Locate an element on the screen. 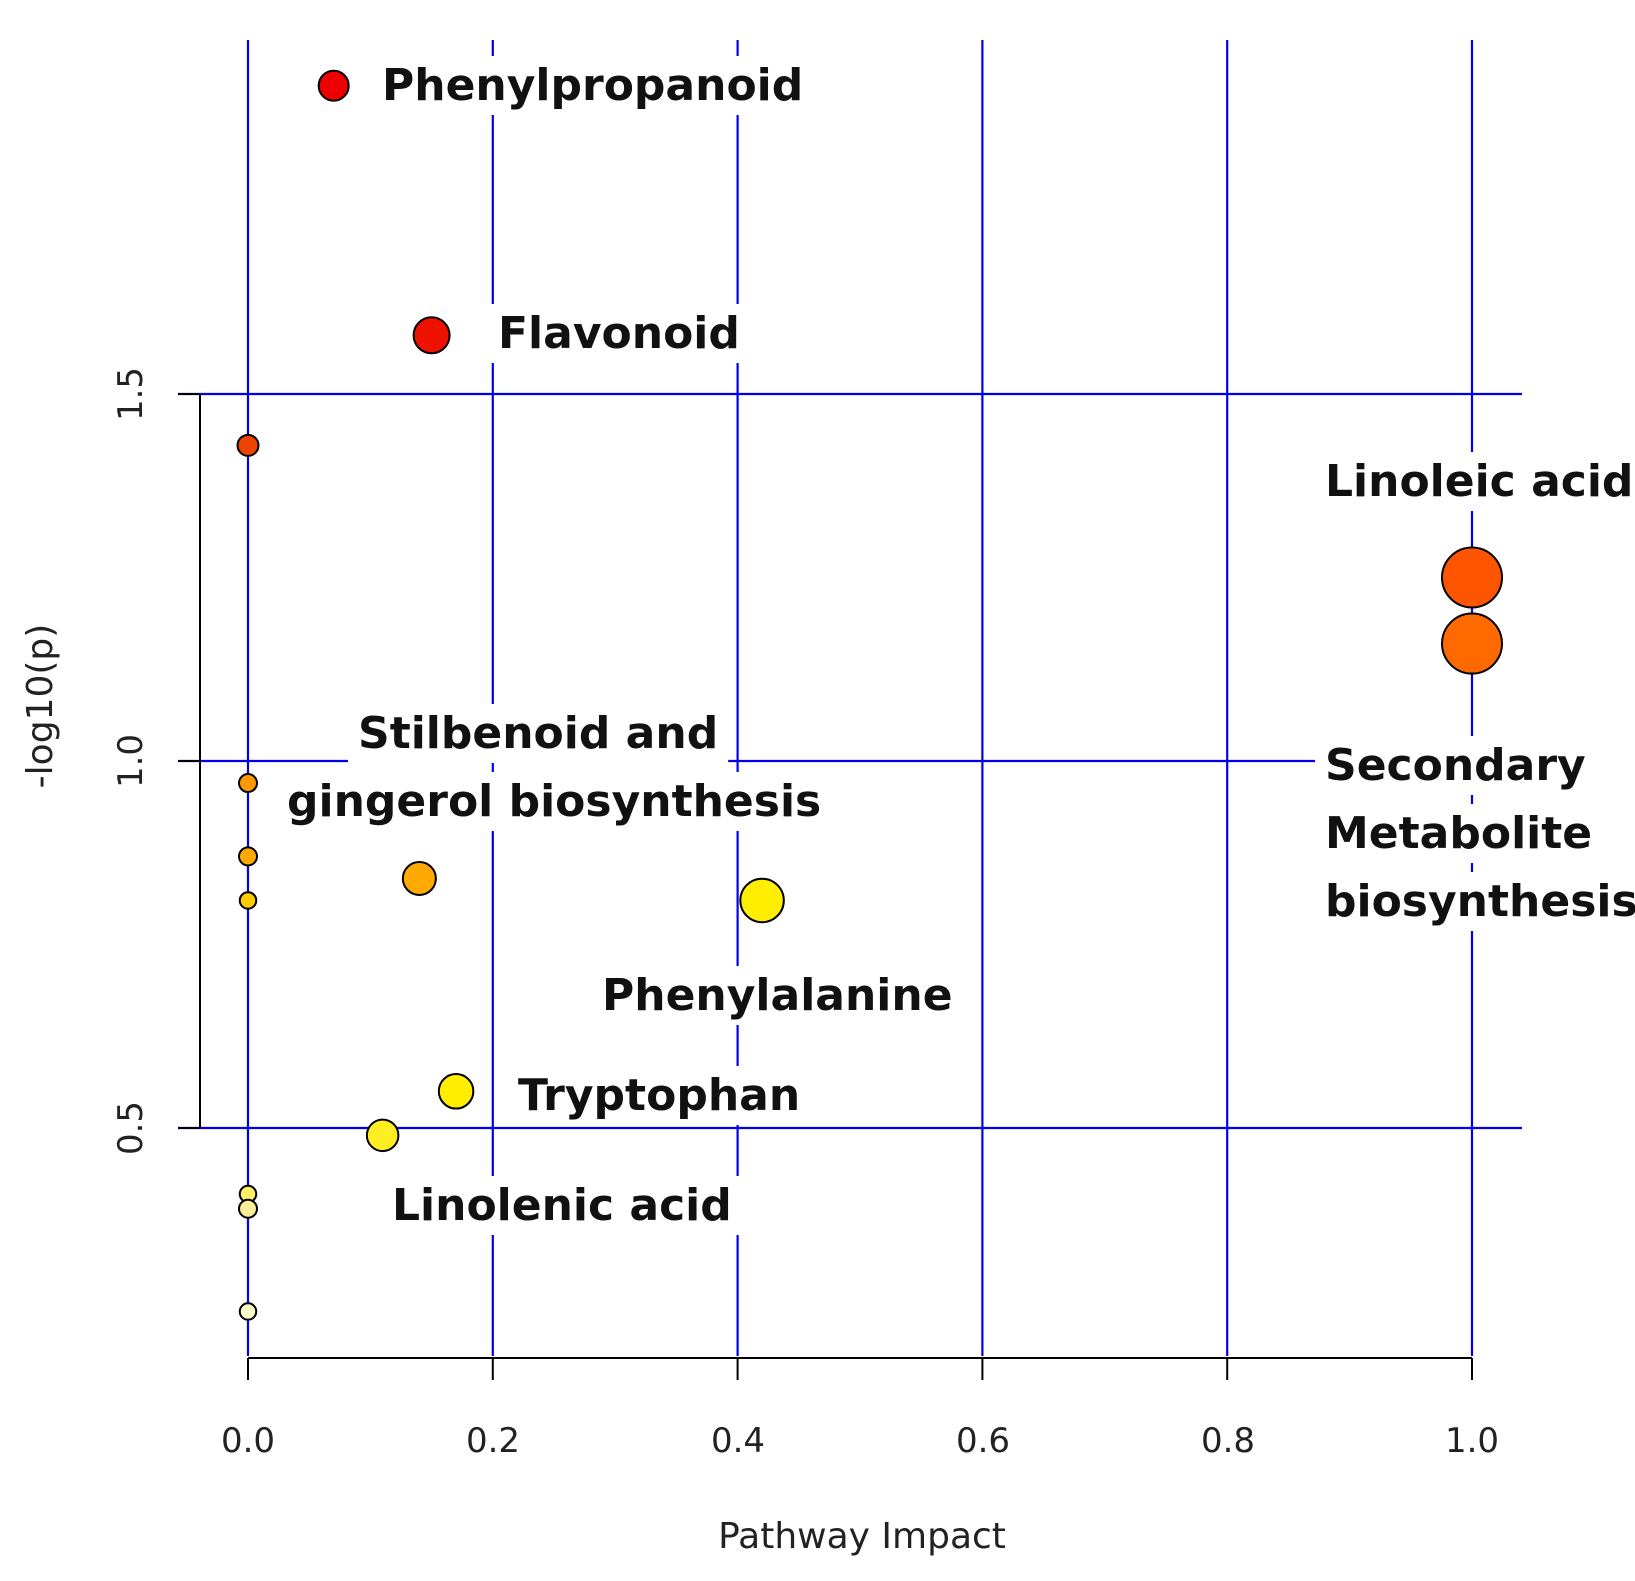 The image size is (1635, 1581). annotation-label: Metabolite is located at coordinates (1458, 833).